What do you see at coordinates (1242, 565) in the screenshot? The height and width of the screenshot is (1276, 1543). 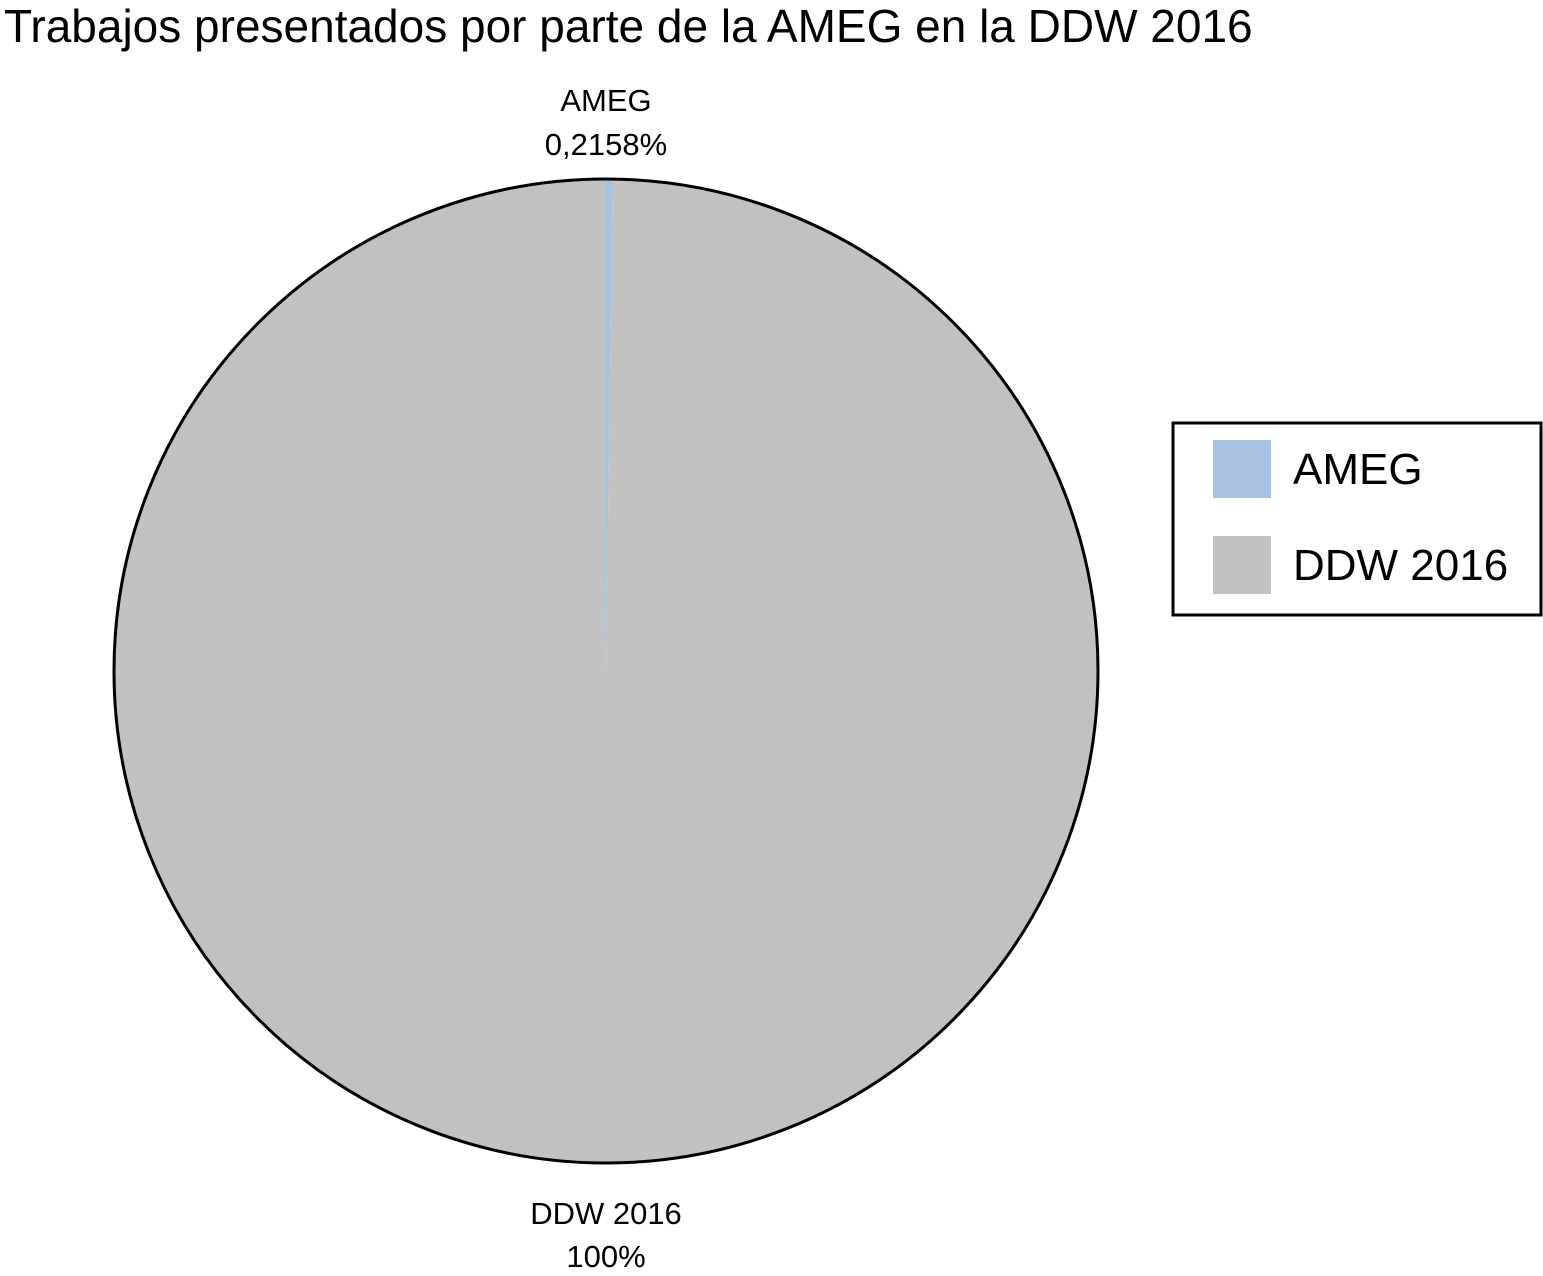 I see `legend-swatch-ddw` at bounding box center [1242, 565].